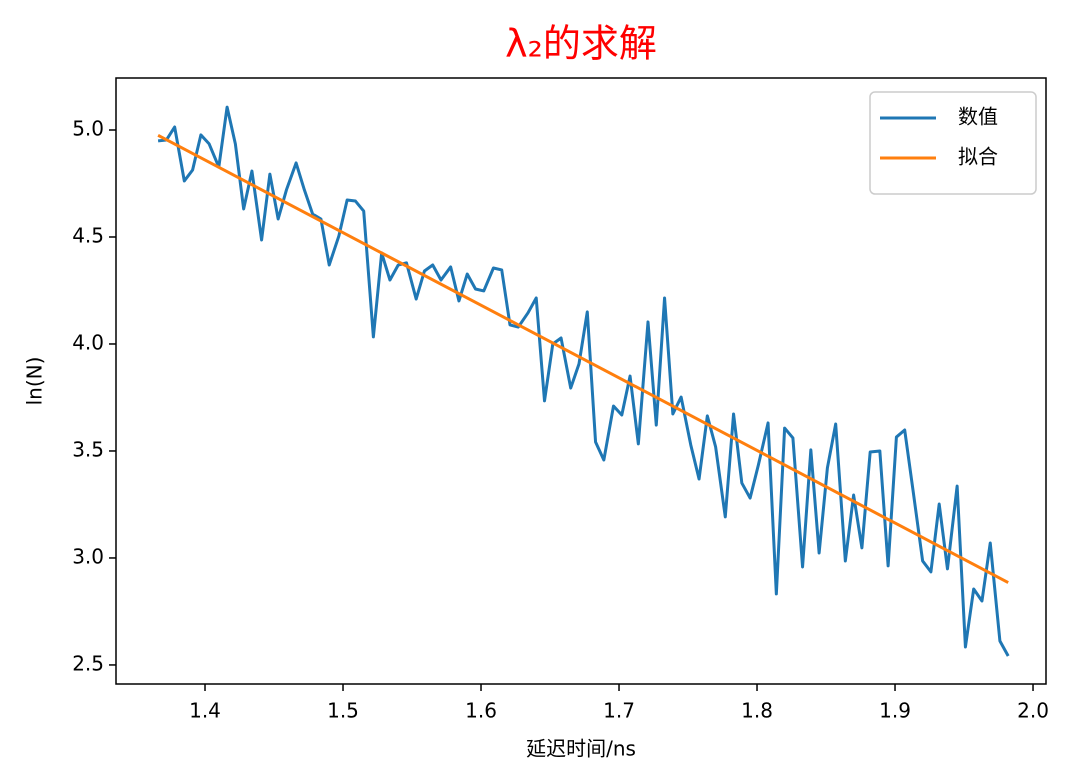  Describe the element at coordinates (35, 381) in the screenshot. I see `y-axis-label: ln(N)` at that location.